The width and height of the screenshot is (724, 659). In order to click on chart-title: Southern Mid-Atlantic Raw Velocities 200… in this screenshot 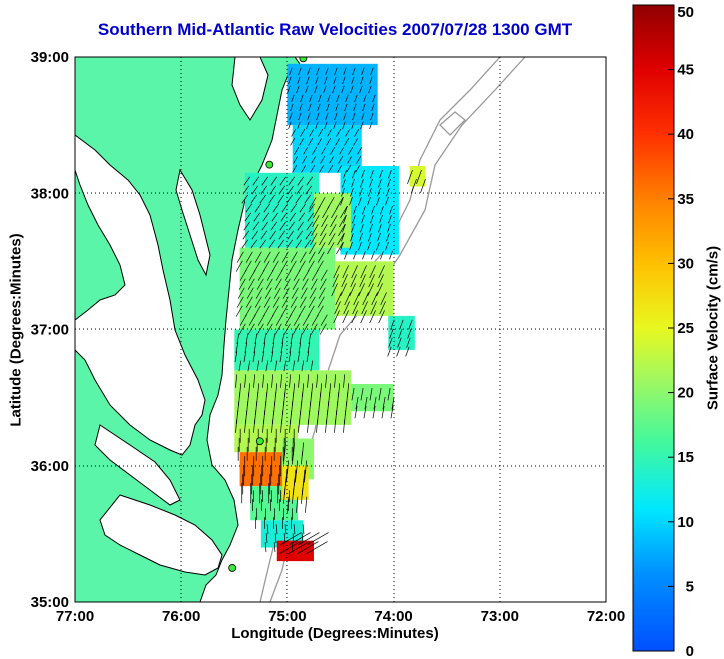, I will do `click(335, 29)`.